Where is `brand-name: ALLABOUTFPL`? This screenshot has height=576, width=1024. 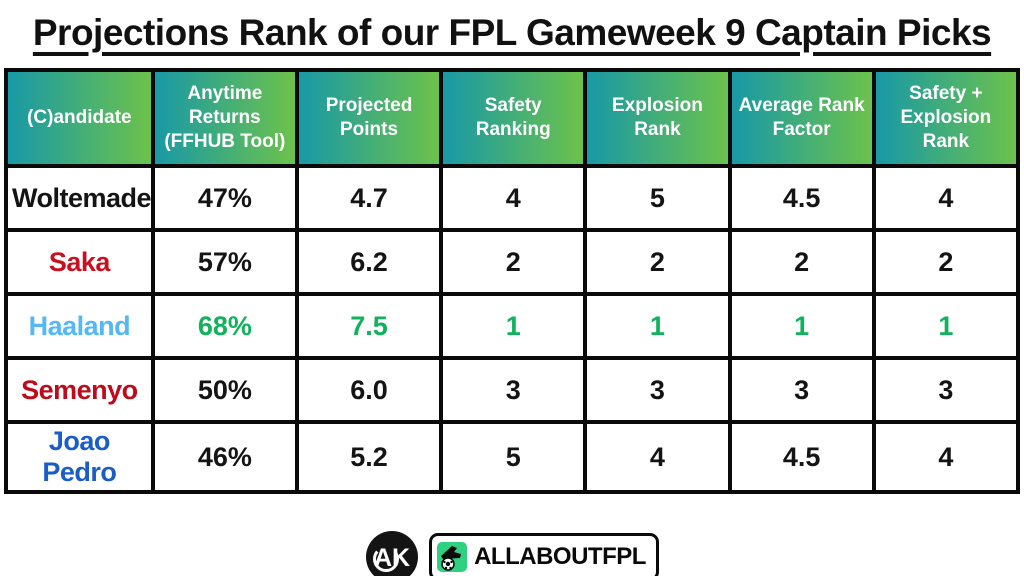
brand-name: ALLABOUTFPL is located at coordinates (560, 556).